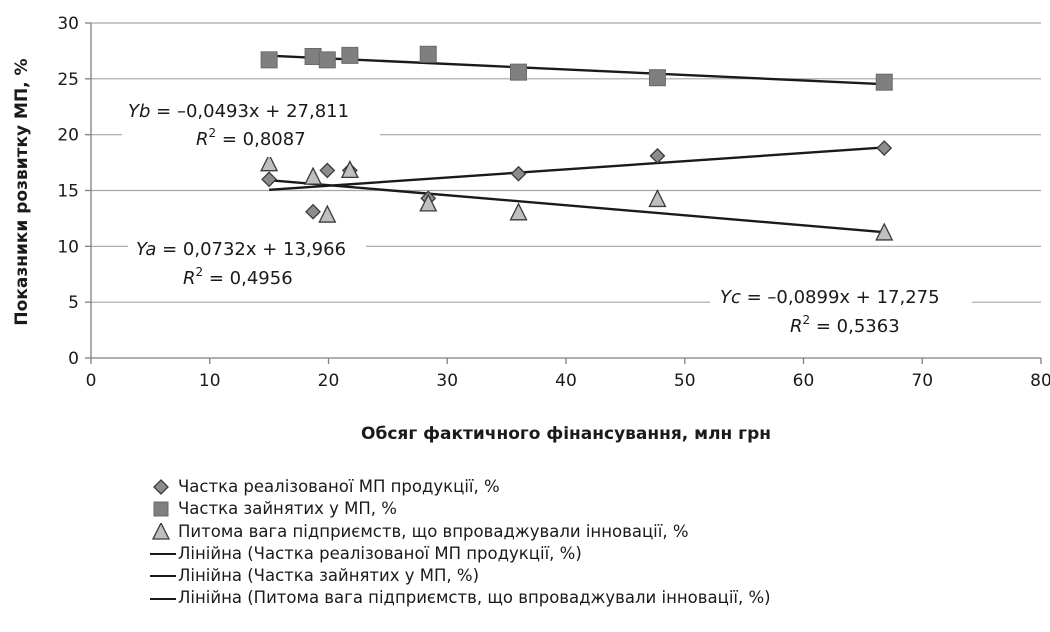 The width and height of the screenshot is (1050, 632). Describe the element at coordinates (447, 381) in the screenshot. I see `x-tick-label: 30` at that location.